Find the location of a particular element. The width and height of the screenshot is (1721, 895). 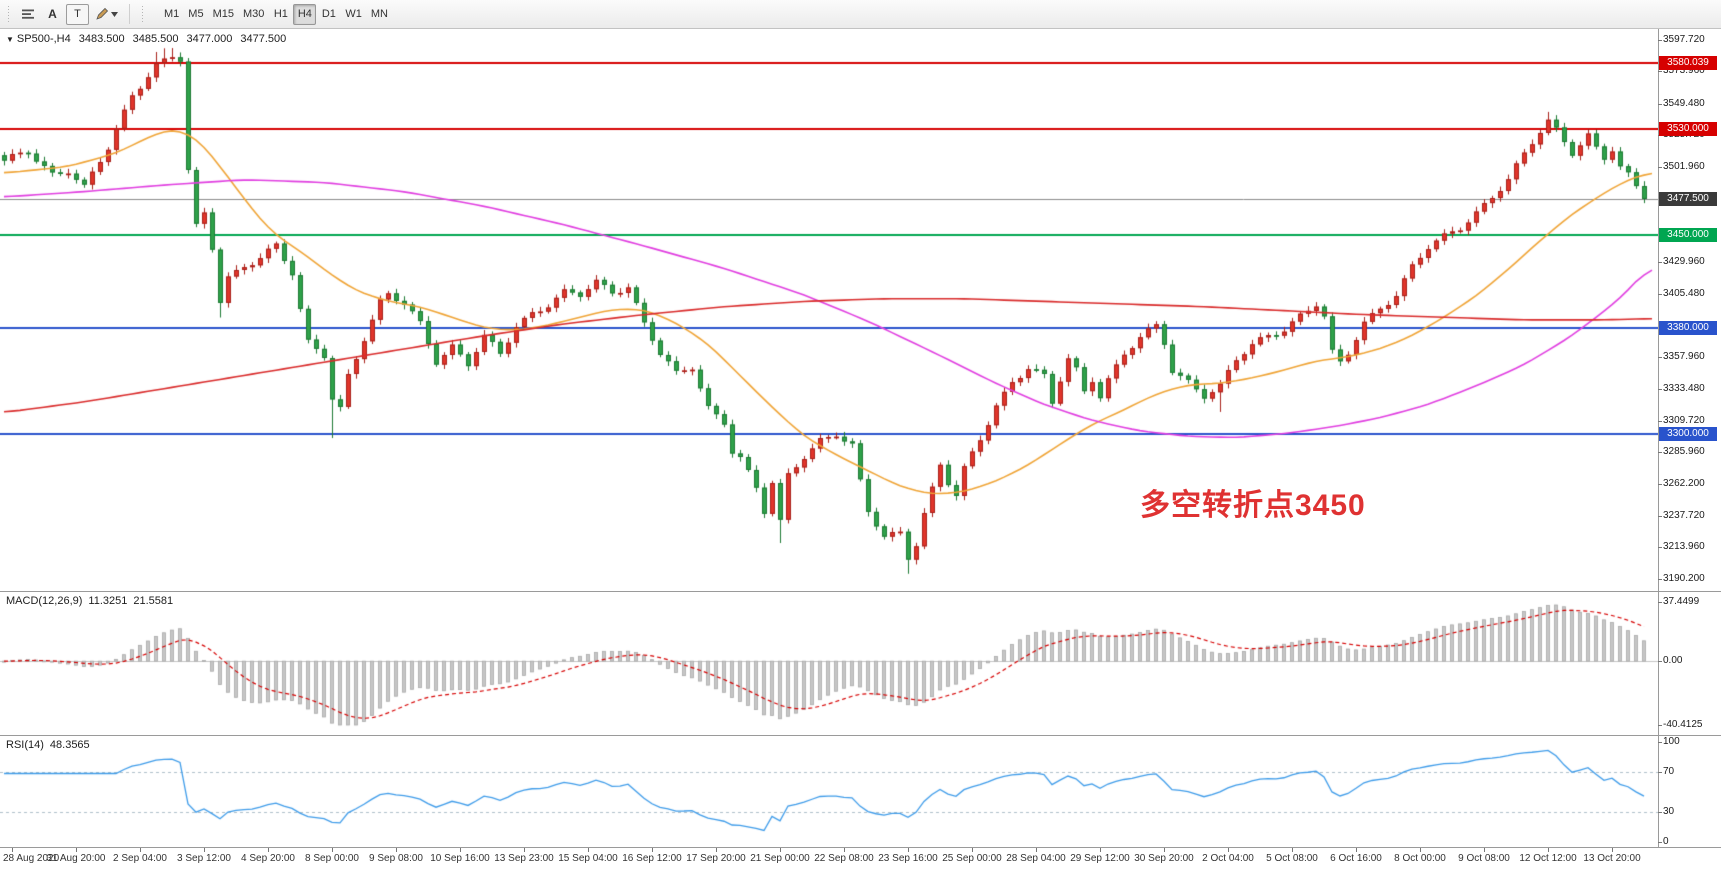

timeframe-w1-button: W1 is located at coordinates (353, 14).